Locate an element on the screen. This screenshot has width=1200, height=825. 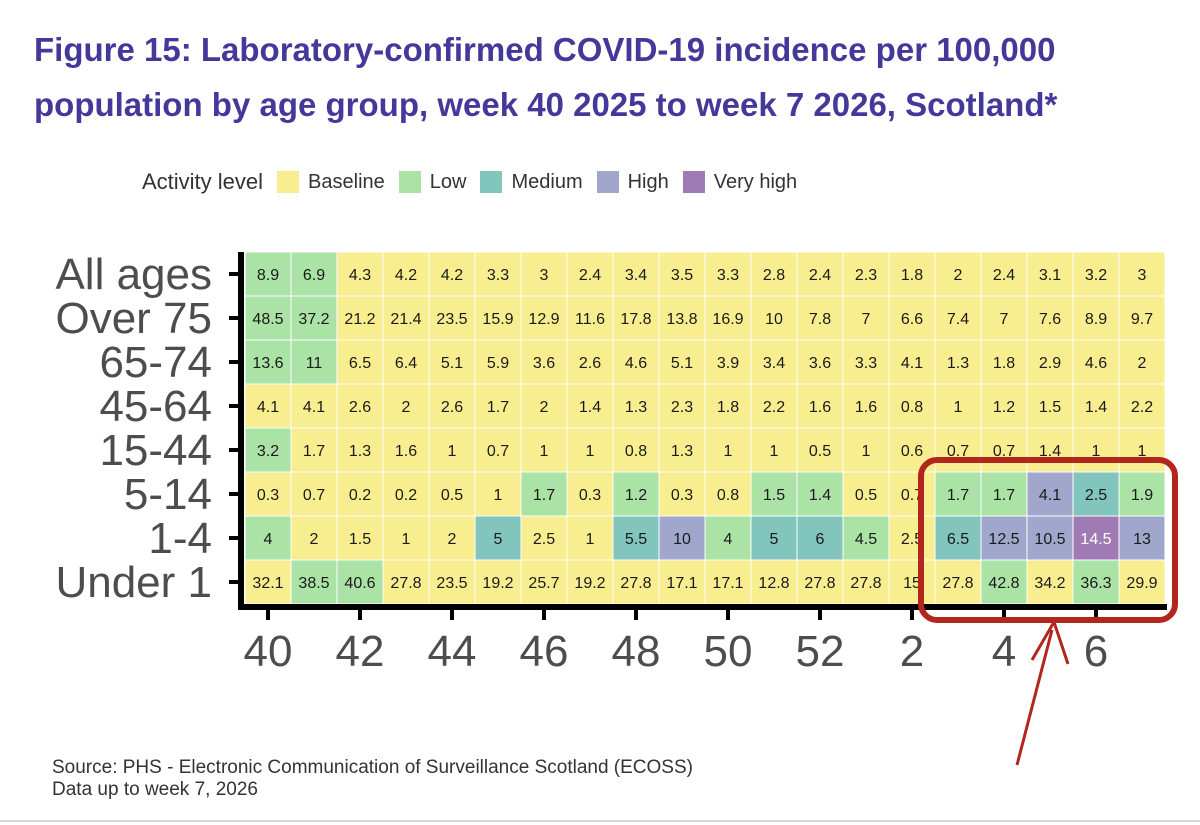
legend-label-low: Low is located at coordinates (448, 181).